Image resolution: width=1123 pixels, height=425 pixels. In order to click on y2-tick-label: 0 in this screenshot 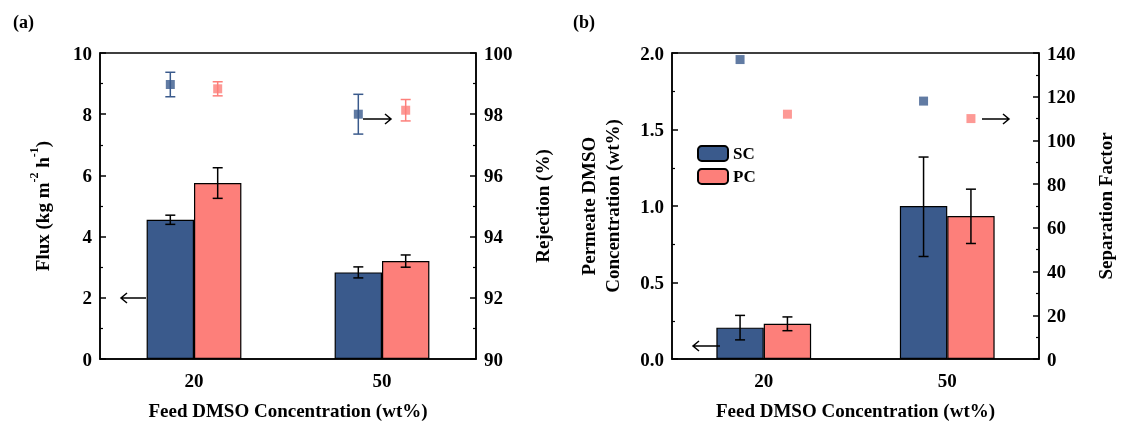, I will do `click(1052, 359)`.